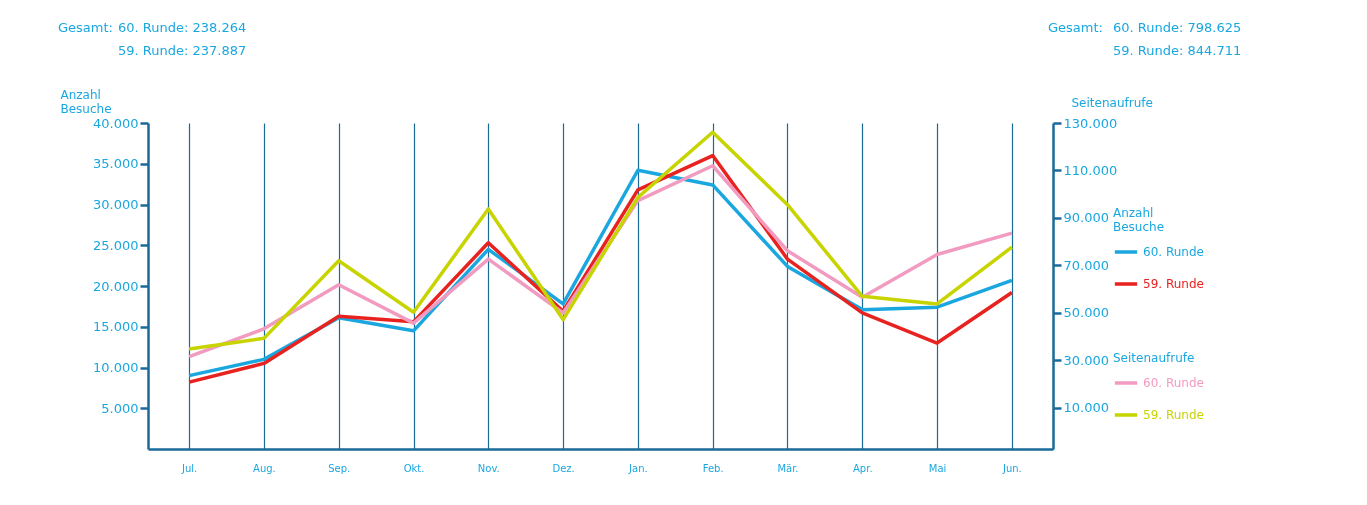  I want to click on x-tick-label: Apr., so click(863, 468).